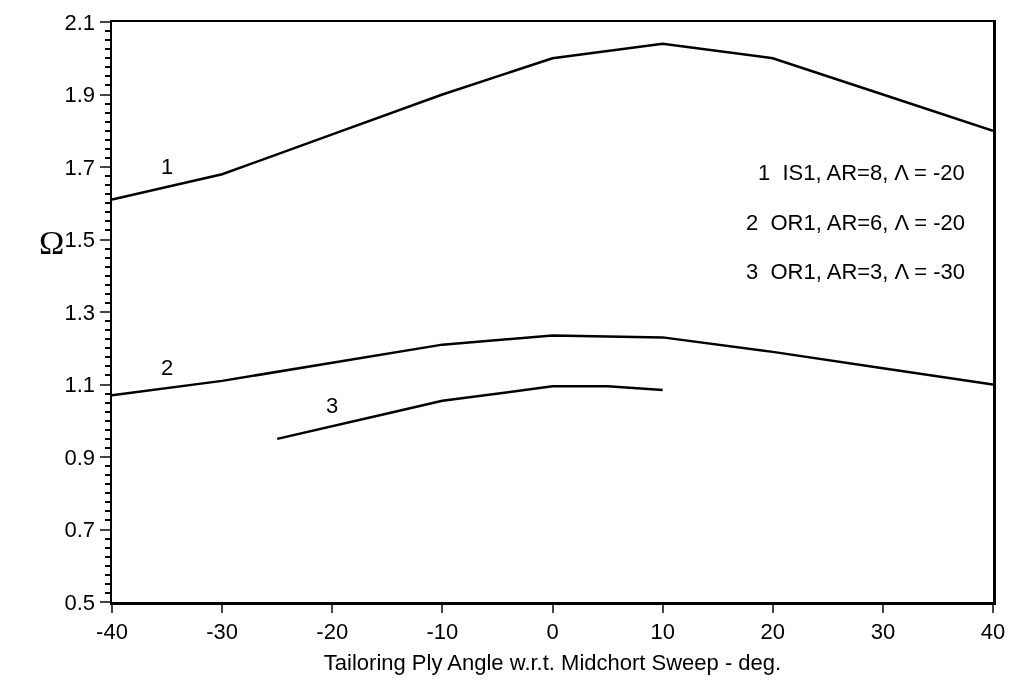  Describe the element at coordinates (993, 631) in the screenshot. I see `x-tick-label: 40` at that location.